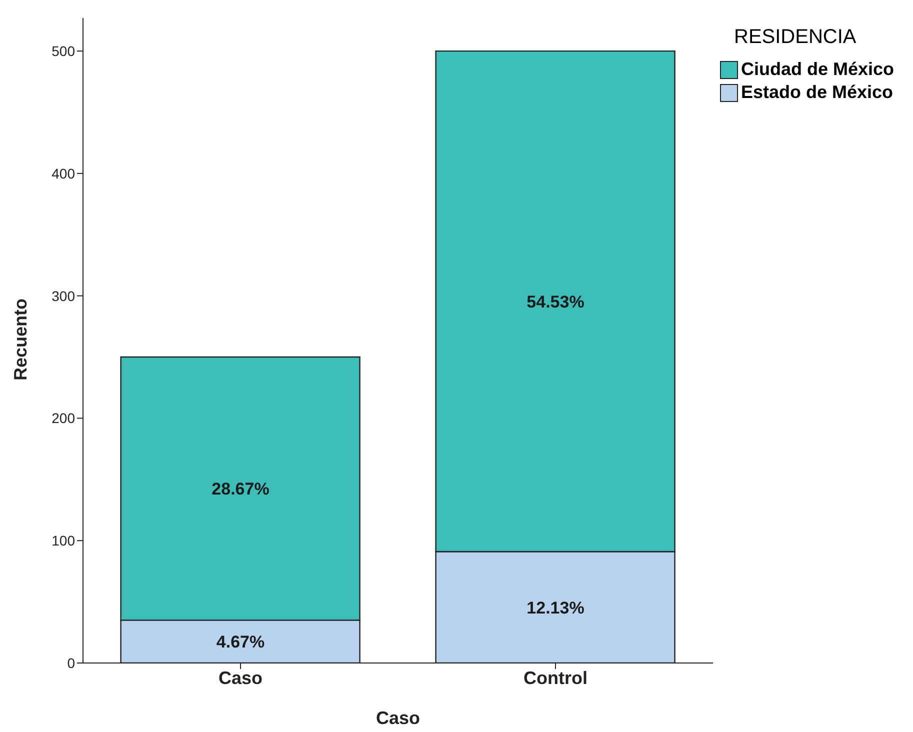 Image resolution: width=913 pixels, height=732 pixels. I want to click on x-axis-title: Caso, so click(398, 718).